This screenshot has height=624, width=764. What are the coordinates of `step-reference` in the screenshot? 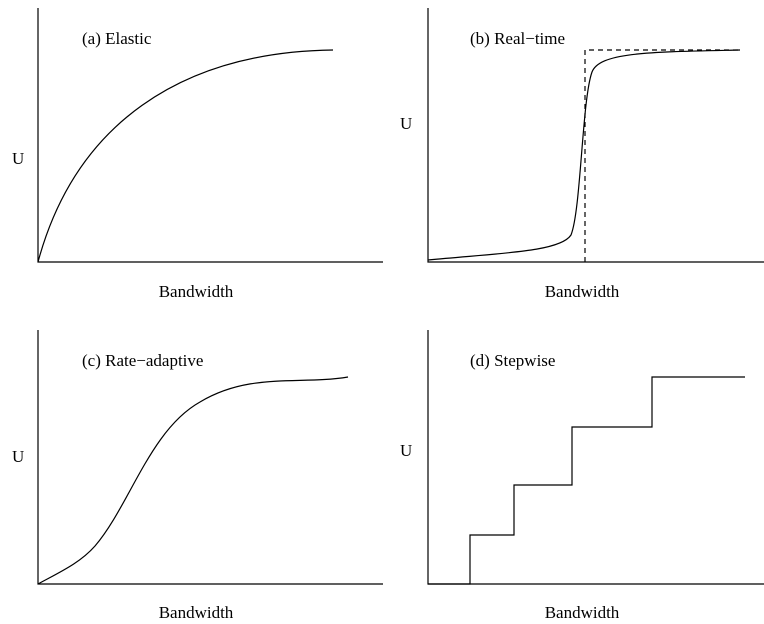 It's located at (662, 155).